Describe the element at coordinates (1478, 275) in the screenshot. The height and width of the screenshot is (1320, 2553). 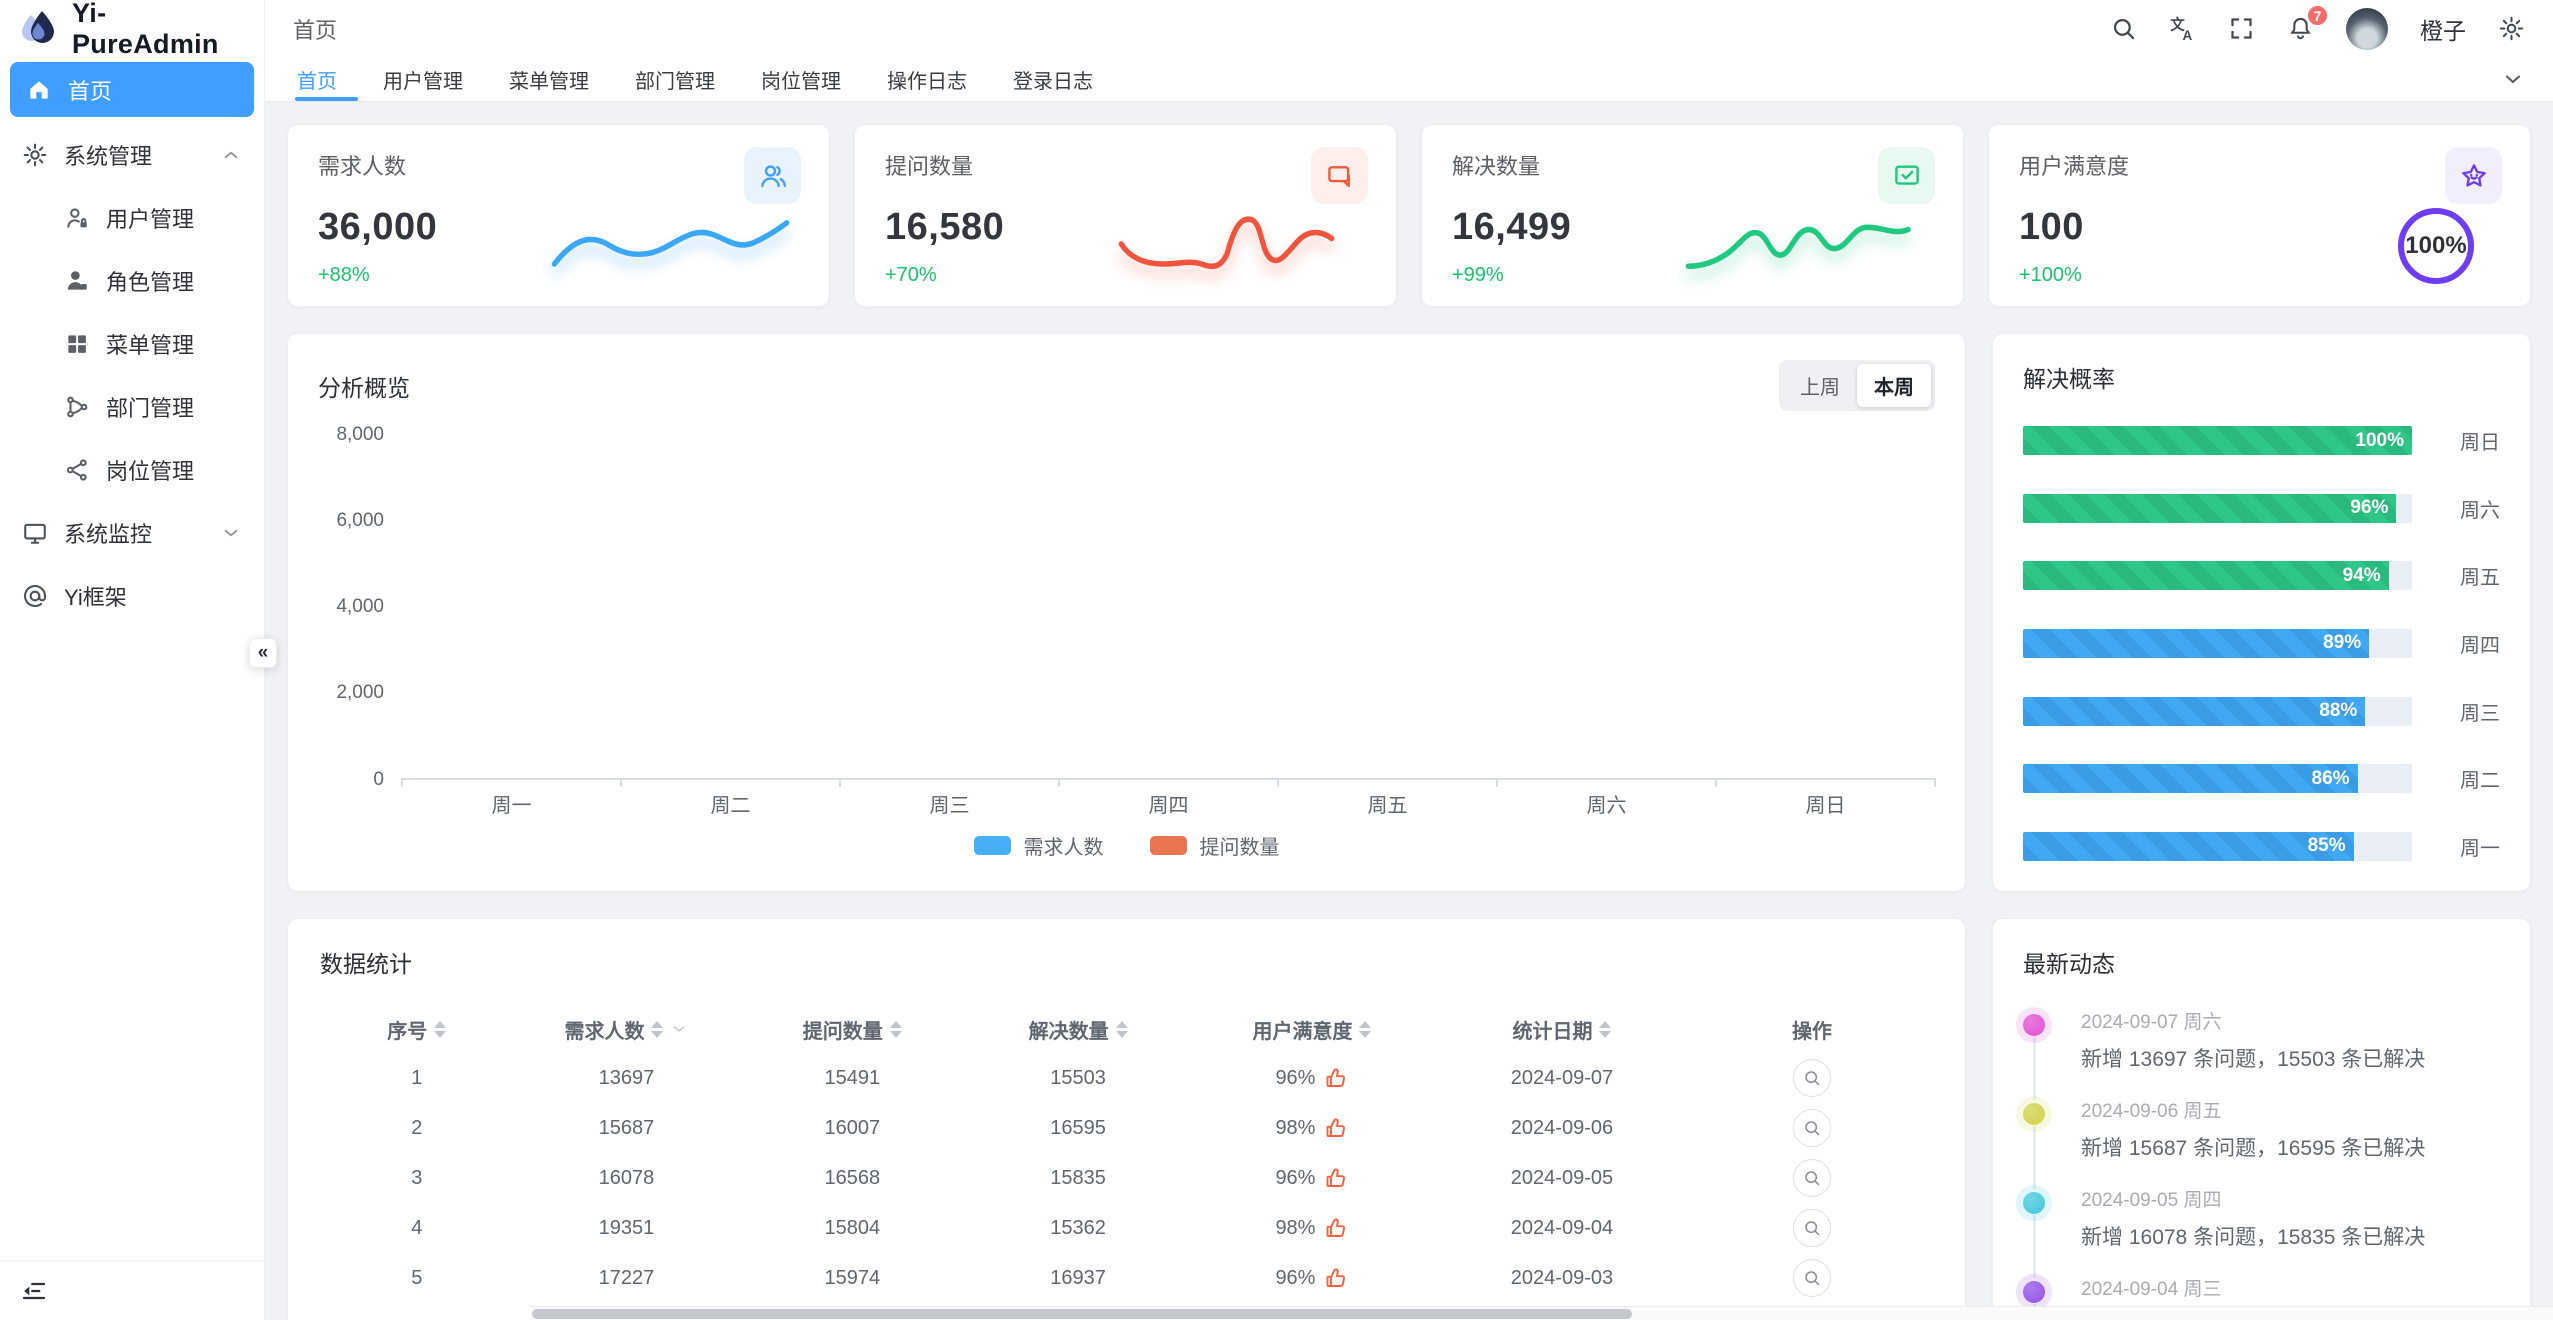
I see `stat-card-delta: +99%` at that location.